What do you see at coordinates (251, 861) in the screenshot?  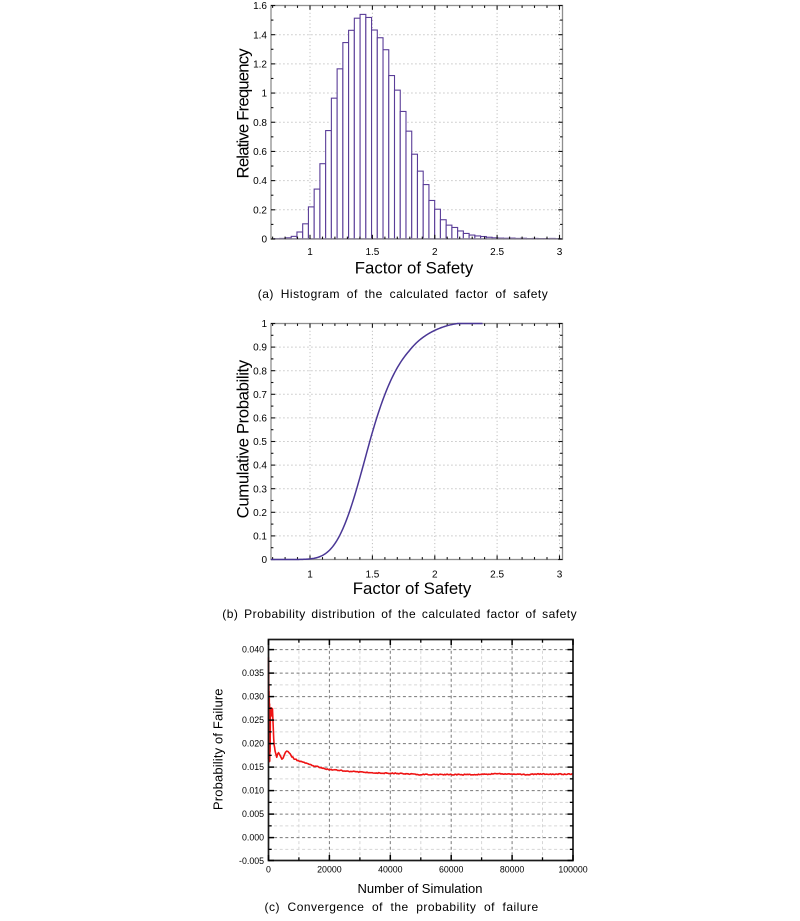 I see `svg-text: -0.005` at bounding box center [251, 861].